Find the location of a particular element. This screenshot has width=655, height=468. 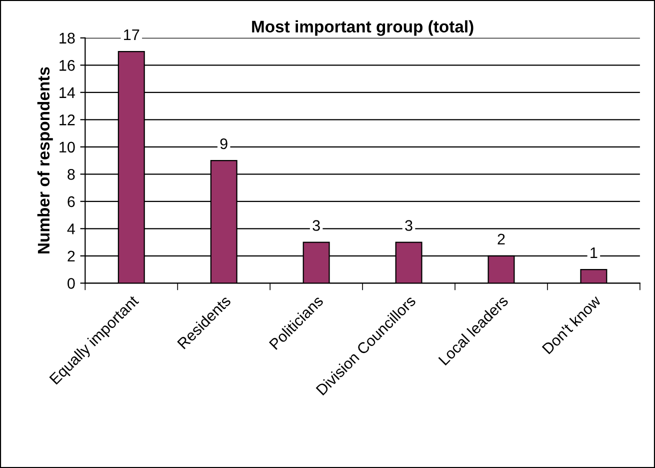

y-tick-label: 10 is located at coordinates (67, 147).